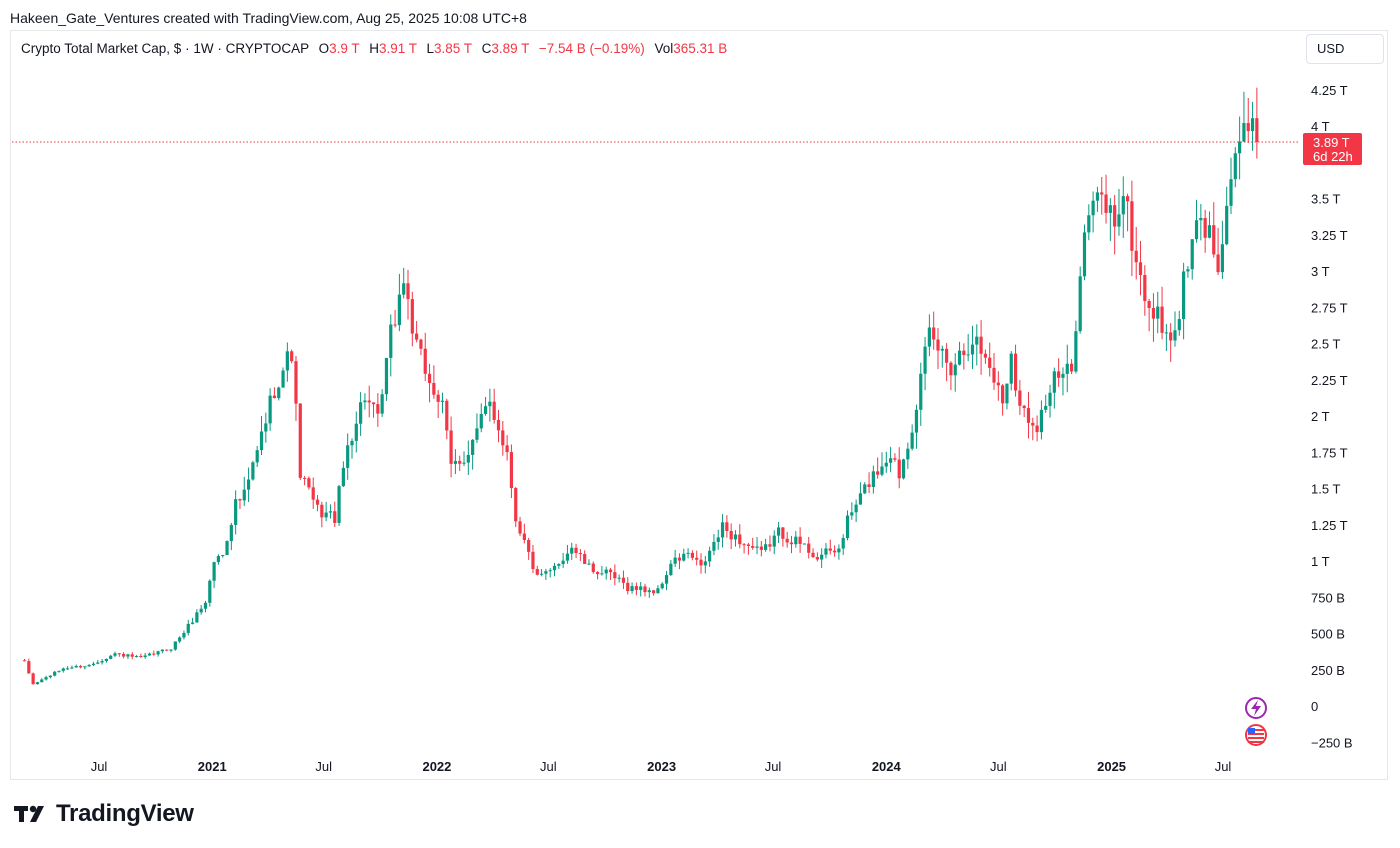 The image size is (1400, 848). I want to click on currency-button: USD, so click(1345, 49).